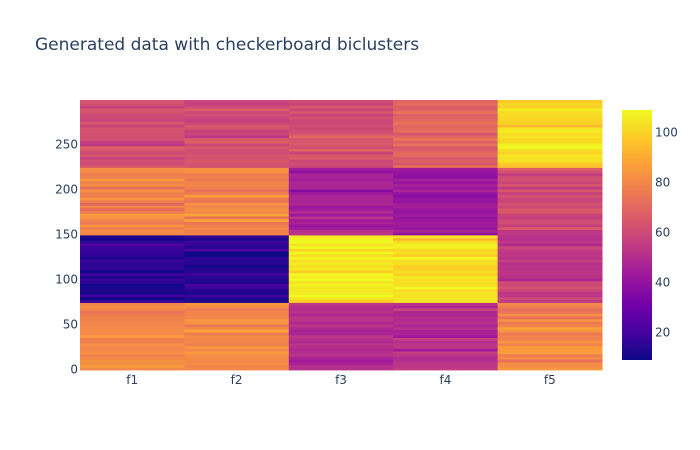 This screenshot has height=450, width=700. What do you see at coordinates (66, 257) in the screenshot?
I see `y-axis-ticks: 0 50 100 150 200 250` at bounding box center [66, 257].